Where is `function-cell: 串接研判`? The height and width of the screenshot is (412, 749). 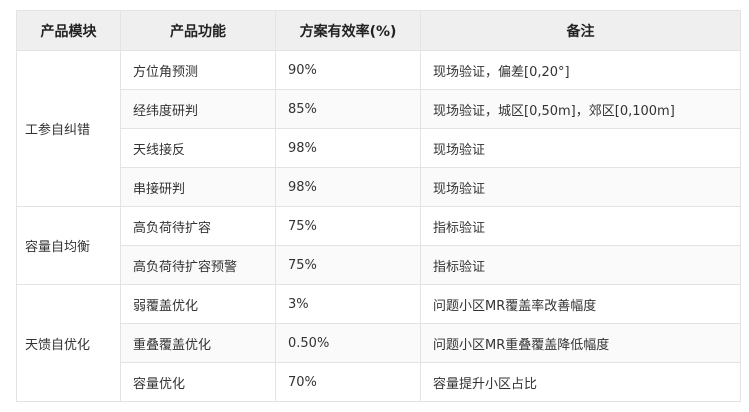
function-cell: 串接研判 is located at coordinates (198, 187).